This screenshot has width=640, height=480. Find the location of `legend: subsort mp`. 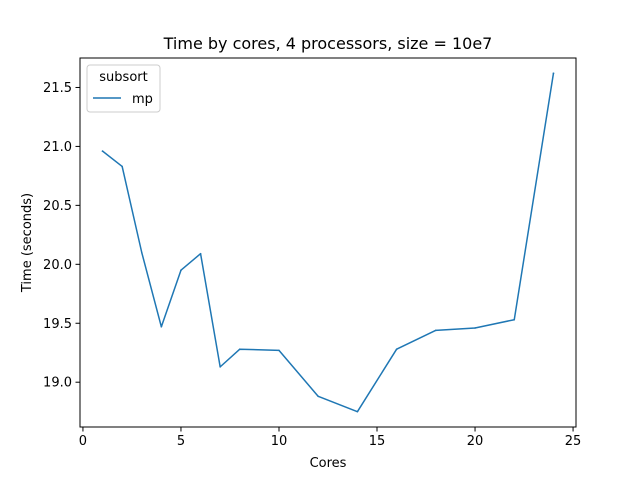

legend: subsort mp is located at coordinates (123, 88).